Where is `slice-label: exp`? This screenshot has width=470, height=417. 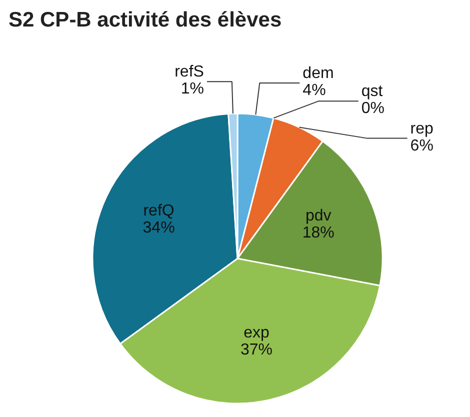
slice-label: exp is located at coordinates (257, 333).